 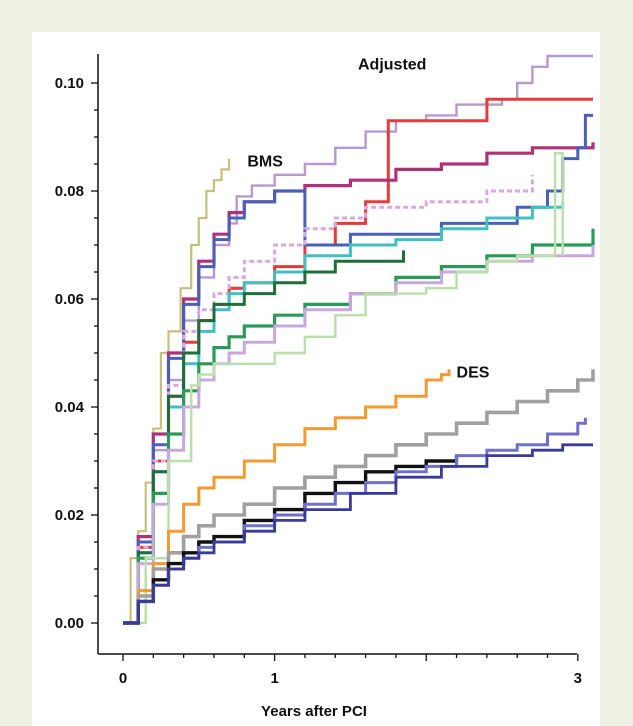 What do you see at coordinates (123, 678) in the screenshot?
I see `x-tick-label: 0` at bounding box center [123, 678].